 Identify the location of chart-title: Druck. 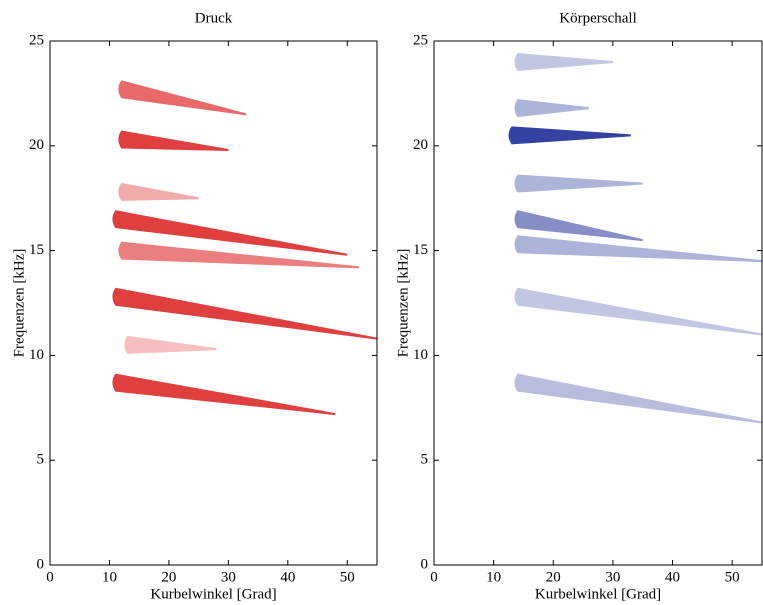
(214, 18).